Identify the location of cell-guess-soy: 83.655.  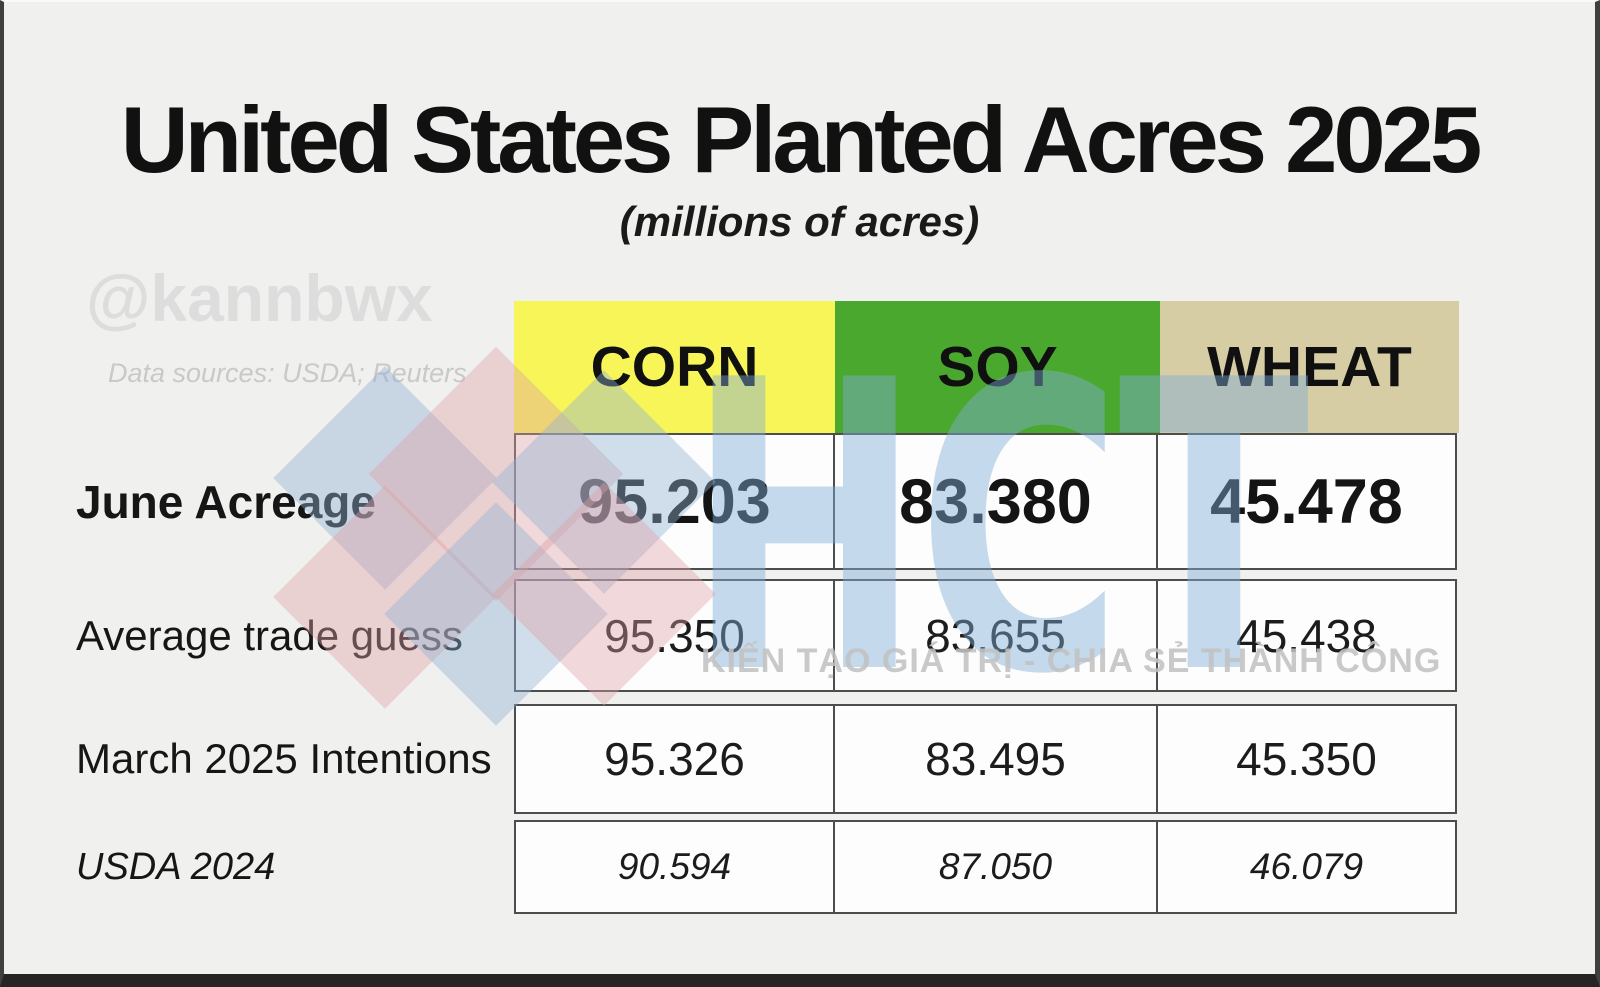
(995, 635).